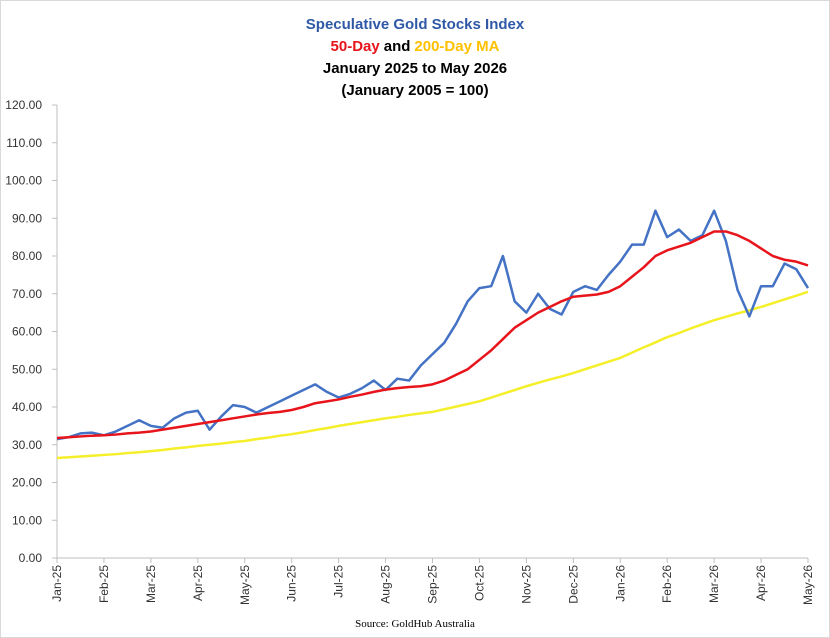  Describe the element at coordinates (245, 585) in the screenshot. I see `x-tick-label: May-25` at that location.